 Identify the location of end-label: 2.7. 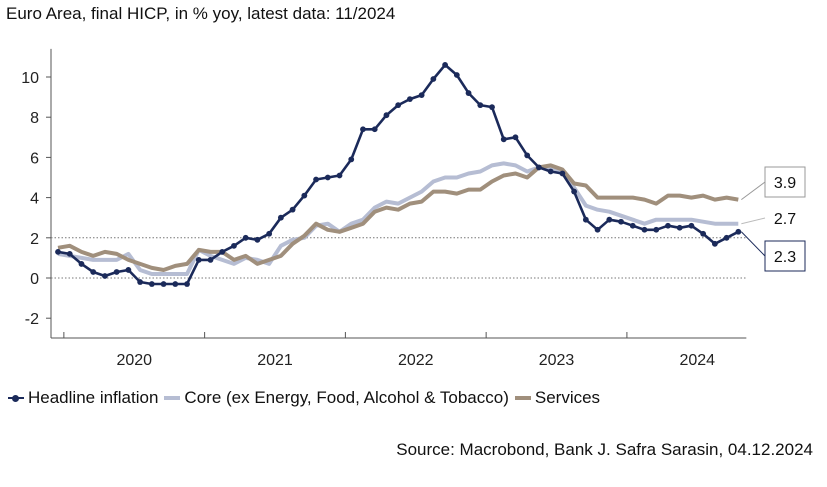
(785, 219).